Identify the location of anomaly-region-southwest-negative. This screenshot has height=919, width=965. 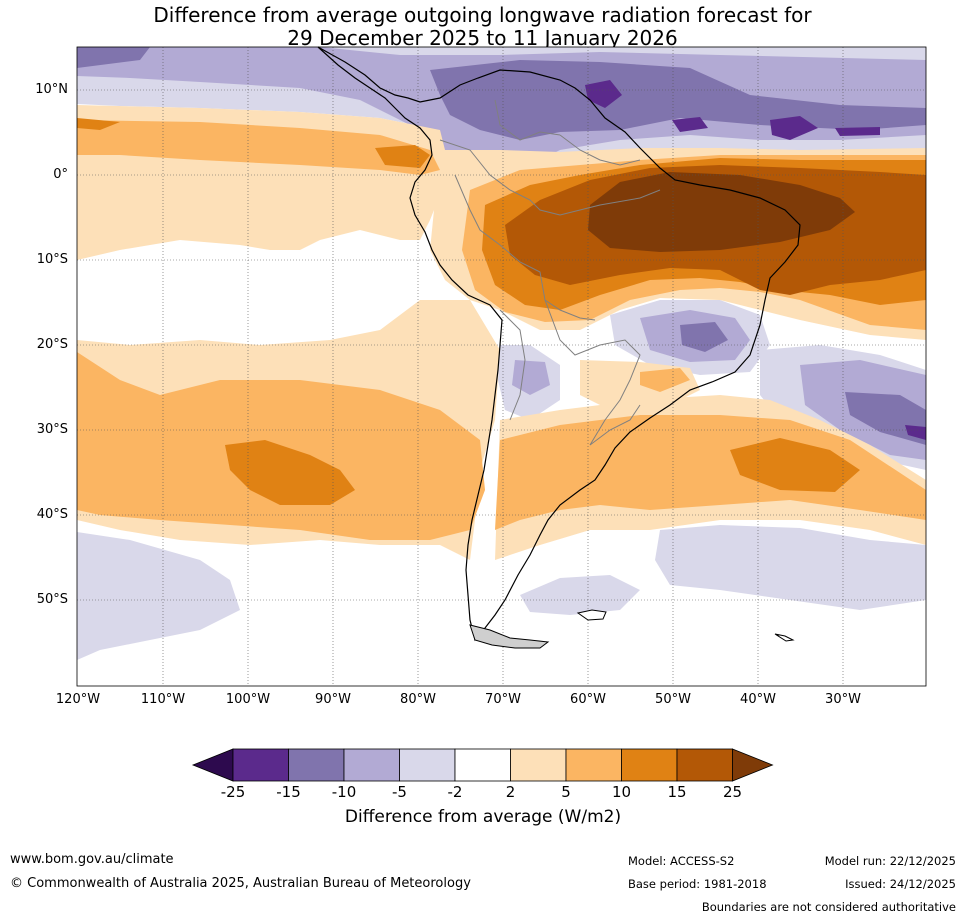
(158, 596).